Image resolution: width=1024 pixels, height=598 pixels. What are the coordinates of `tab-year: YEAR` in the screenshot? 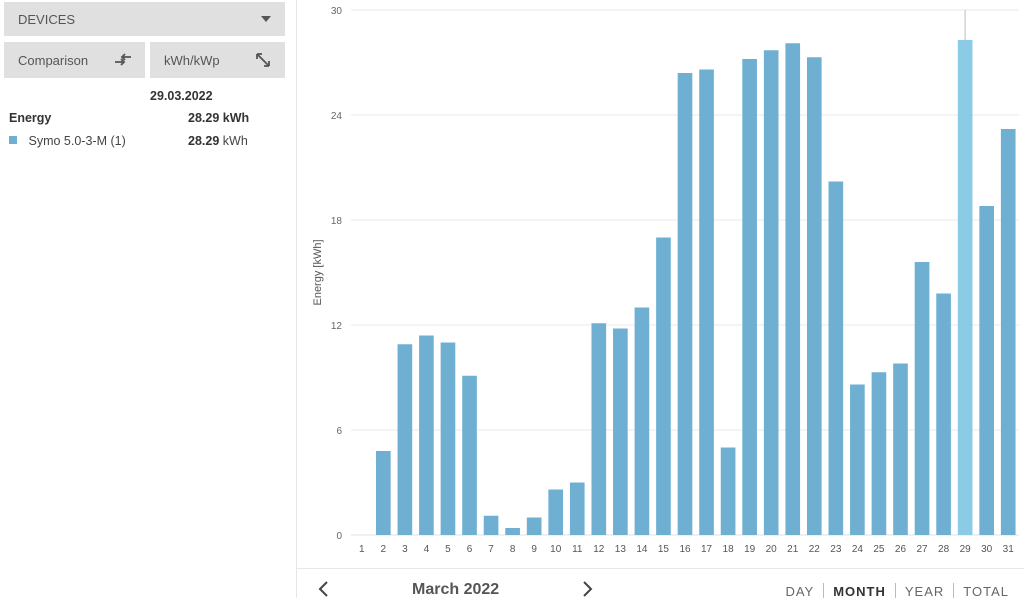 It's located at (924, 590).